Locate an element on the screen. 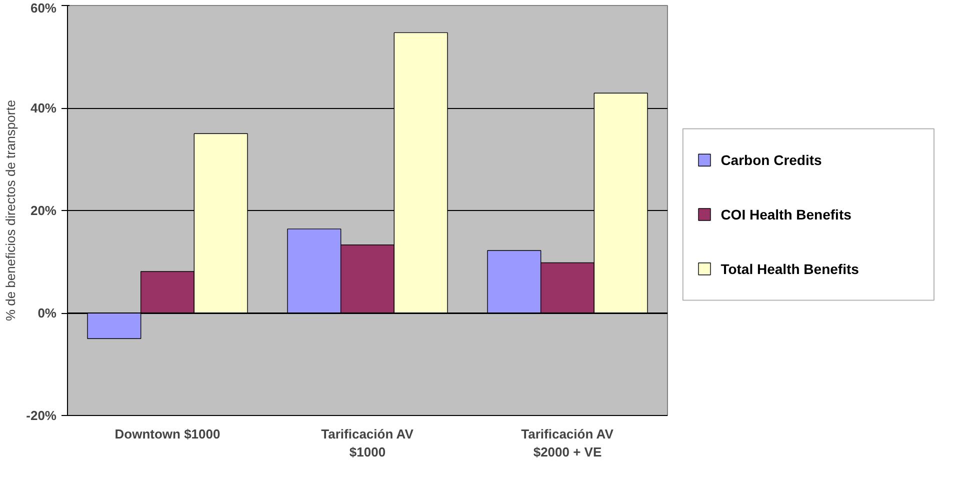 The height and width of the screenshot is (495, 979). legend-label: COI Health Benefits is located at coordinates (786, 214).